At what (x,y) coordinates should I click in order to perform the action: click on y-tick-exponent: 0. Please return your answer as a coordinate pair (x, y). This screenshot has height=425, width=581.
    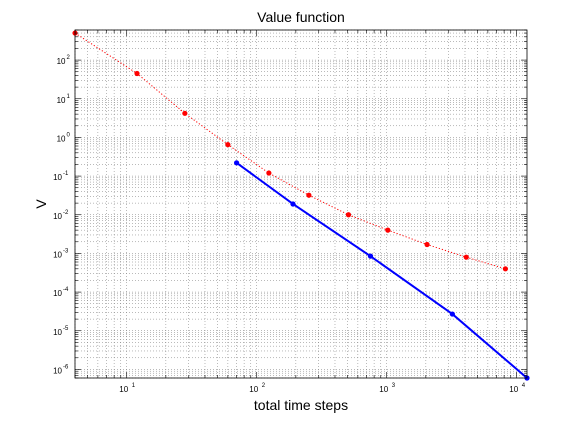
    Looking at the image, I should click on (69, 135).